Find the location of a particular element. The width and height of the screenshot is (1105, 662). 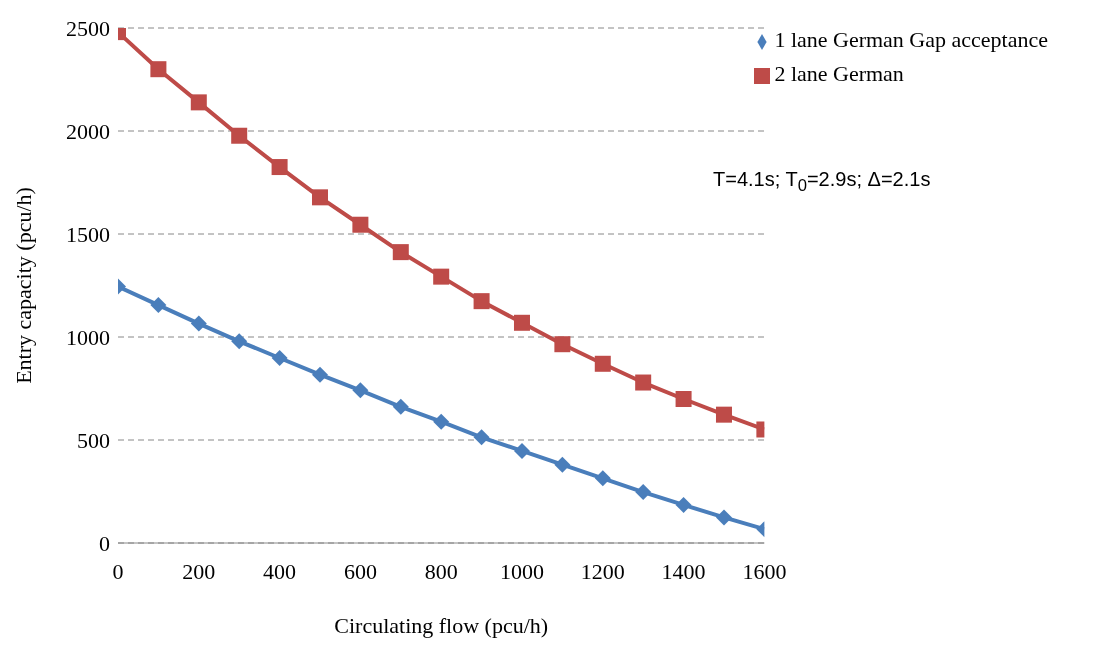

x-tick-label: 400 is located at coordinates (280, 571).